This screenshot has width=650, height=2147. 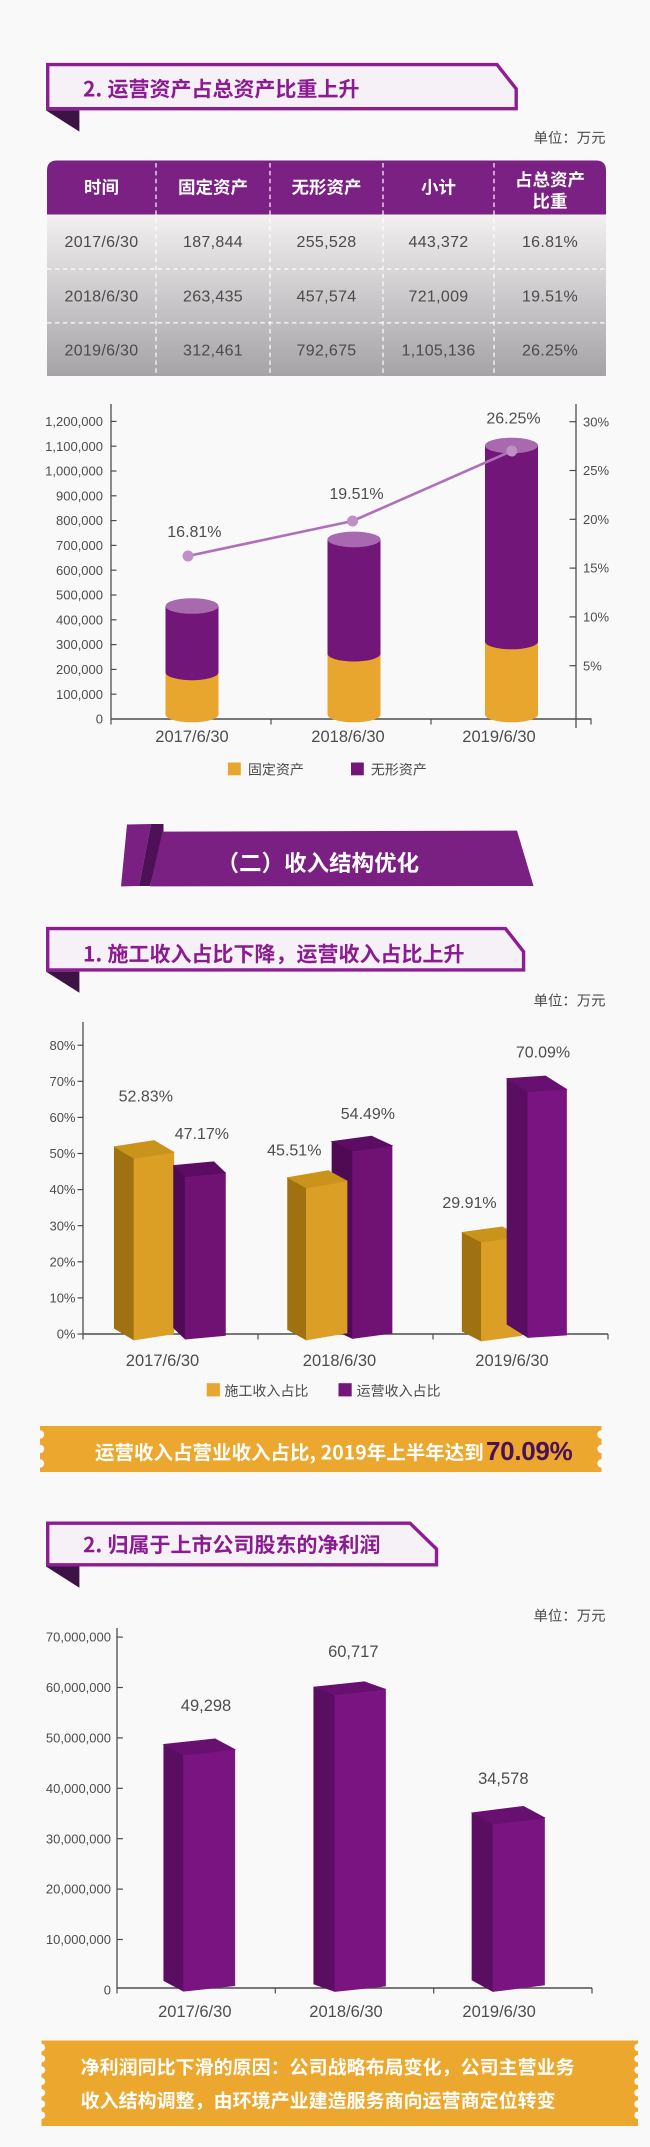 What do you see at coordinates (78, 1637) in the screenshot?
I see `svg-text: 70,000,000` at bounding box center [78, 1637].